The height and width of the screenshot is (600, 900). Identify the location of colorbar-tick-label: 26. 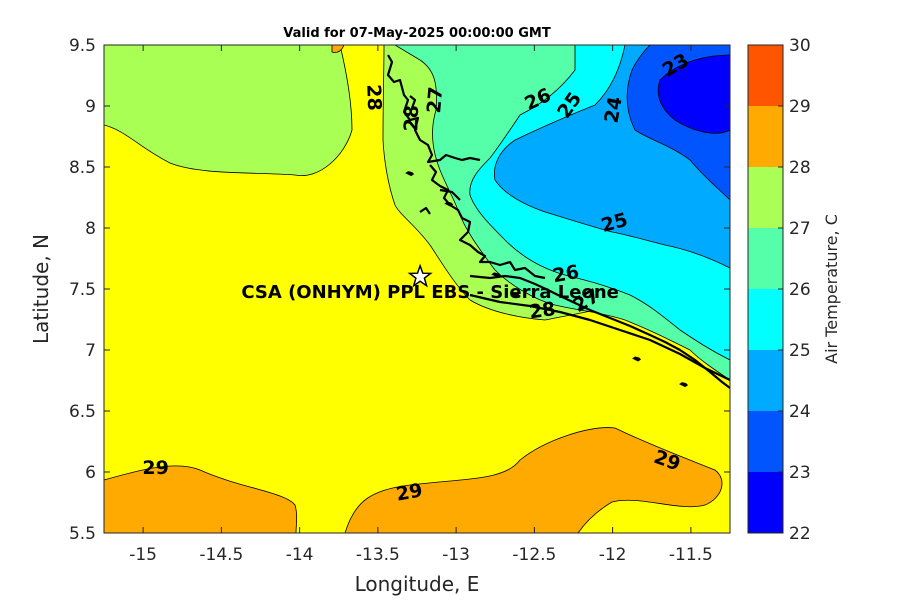
(800, 290).